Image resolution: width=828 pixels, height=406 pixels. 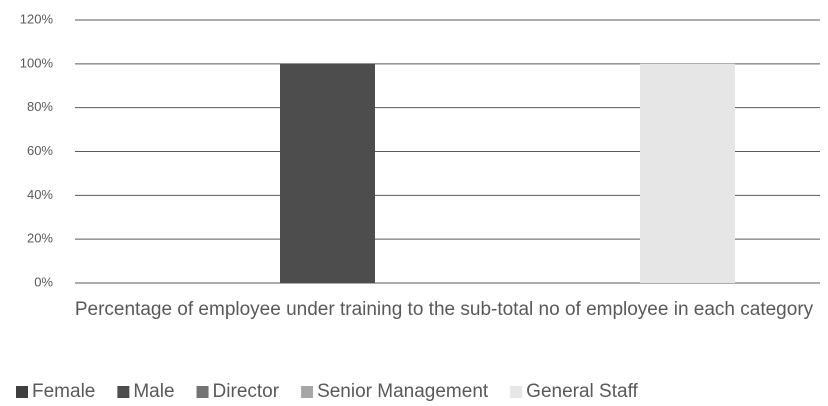 I want to click on y-tick-label: 80%, so click(x=40, y=106).